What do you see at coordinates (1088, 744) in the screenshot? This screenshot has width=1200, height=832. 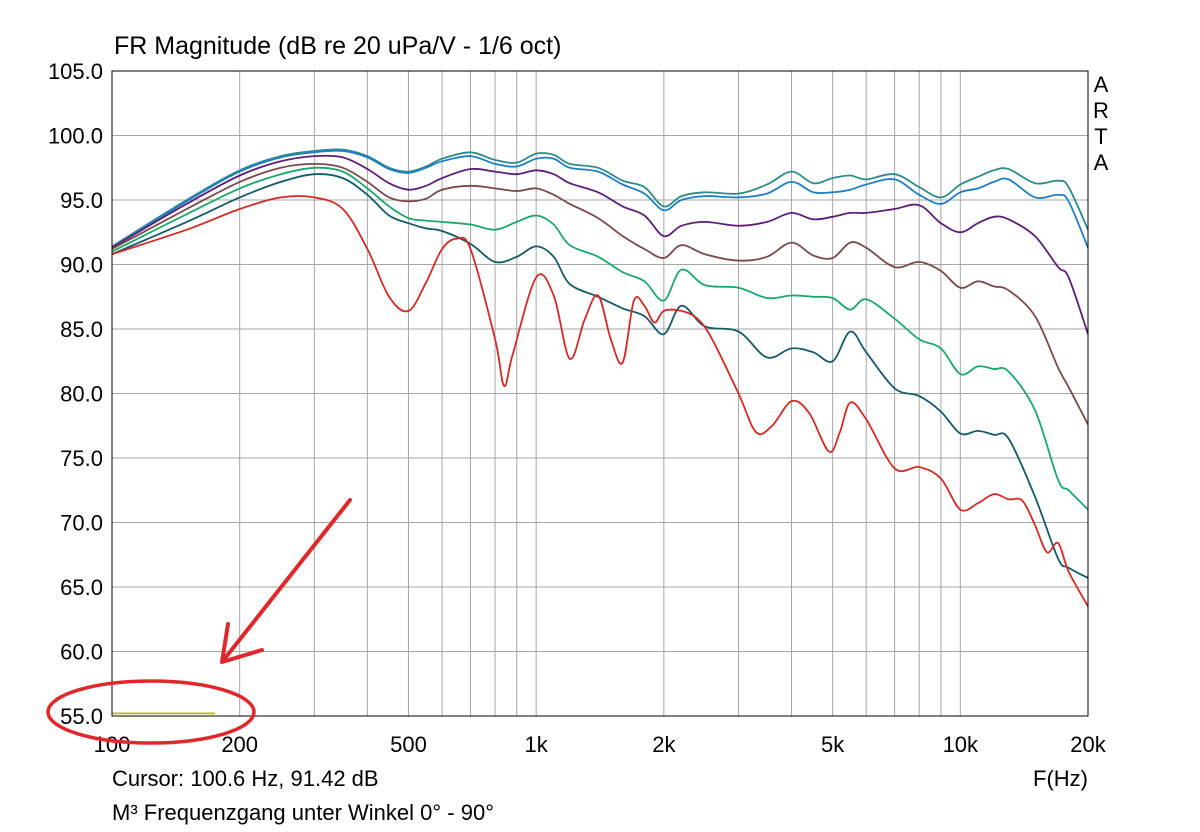 I see `x-tick-label: 20k` at bounding box center [1088, 744].